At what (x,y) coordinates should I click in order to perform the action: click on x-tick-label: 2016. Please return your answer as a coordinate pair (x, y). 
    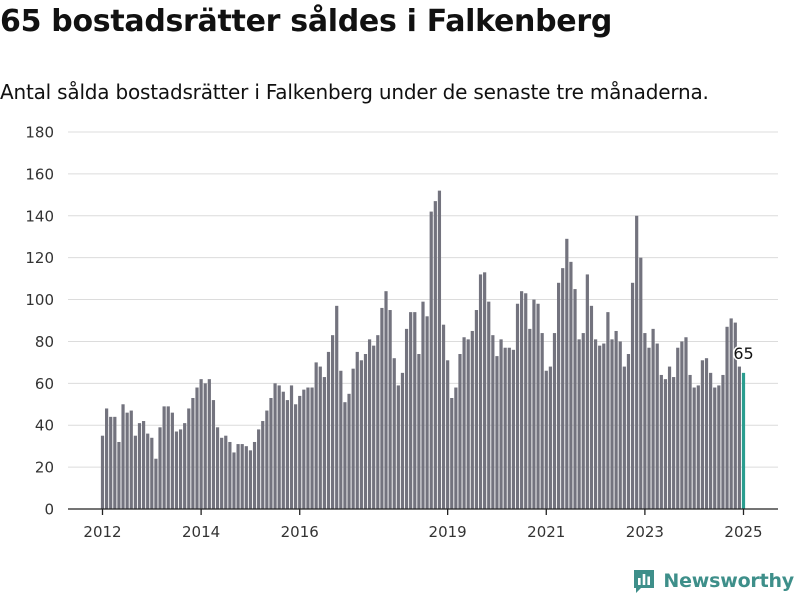
    Looking at the image, I should click on (300, 532).